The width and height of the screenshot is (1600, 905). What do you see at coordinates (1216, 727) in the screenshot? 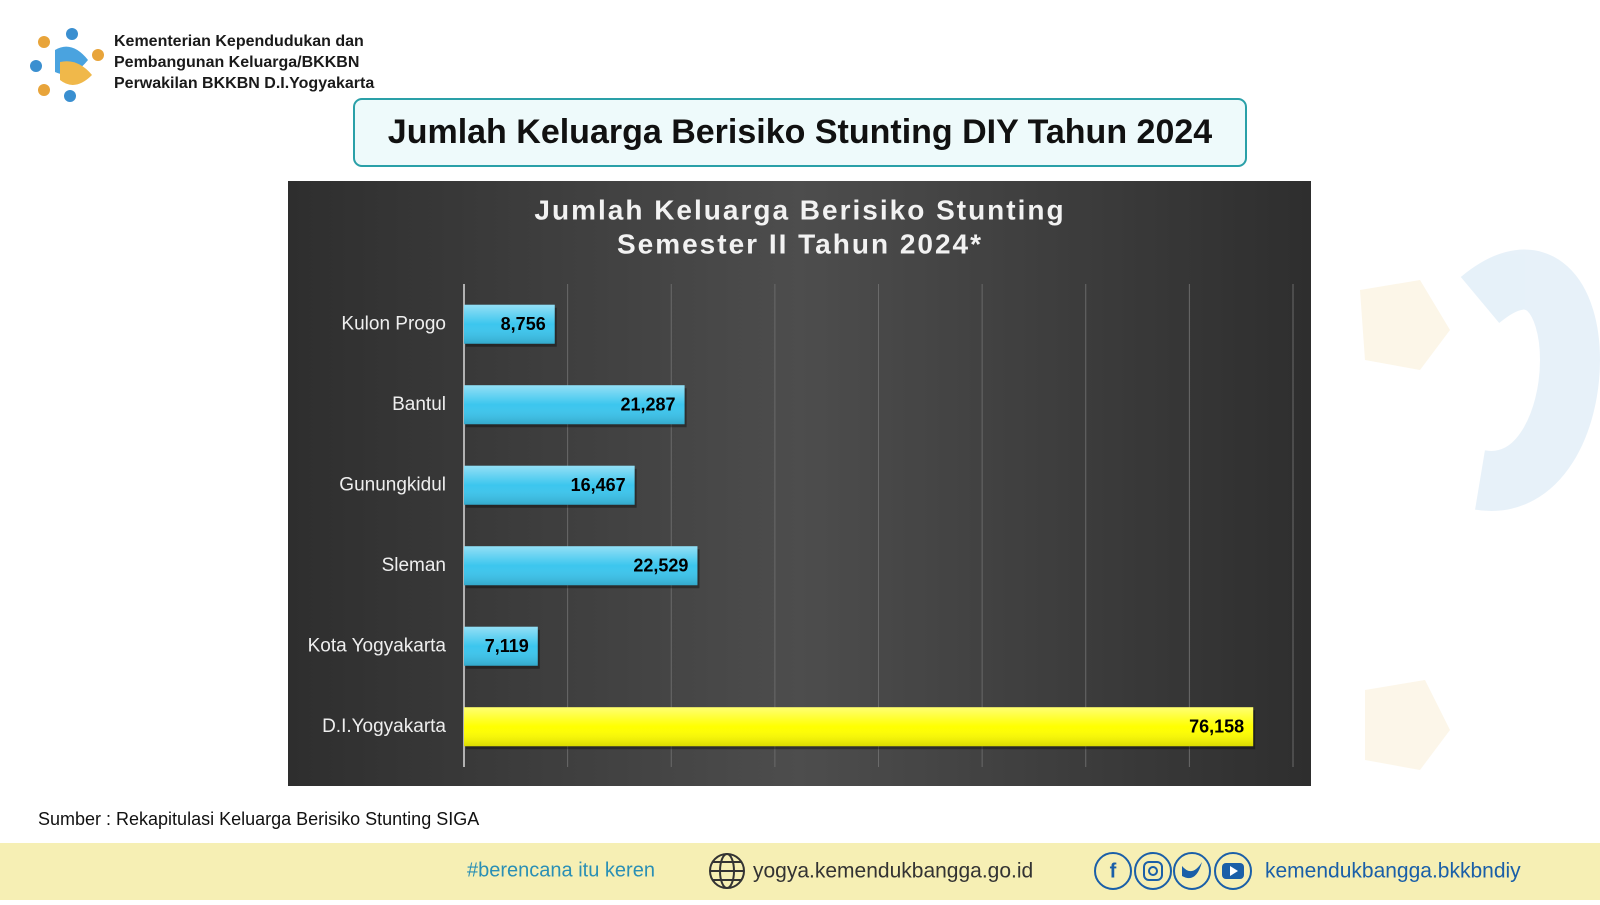
I see `value-label: 76,158` at bounding box center [1216, 727].